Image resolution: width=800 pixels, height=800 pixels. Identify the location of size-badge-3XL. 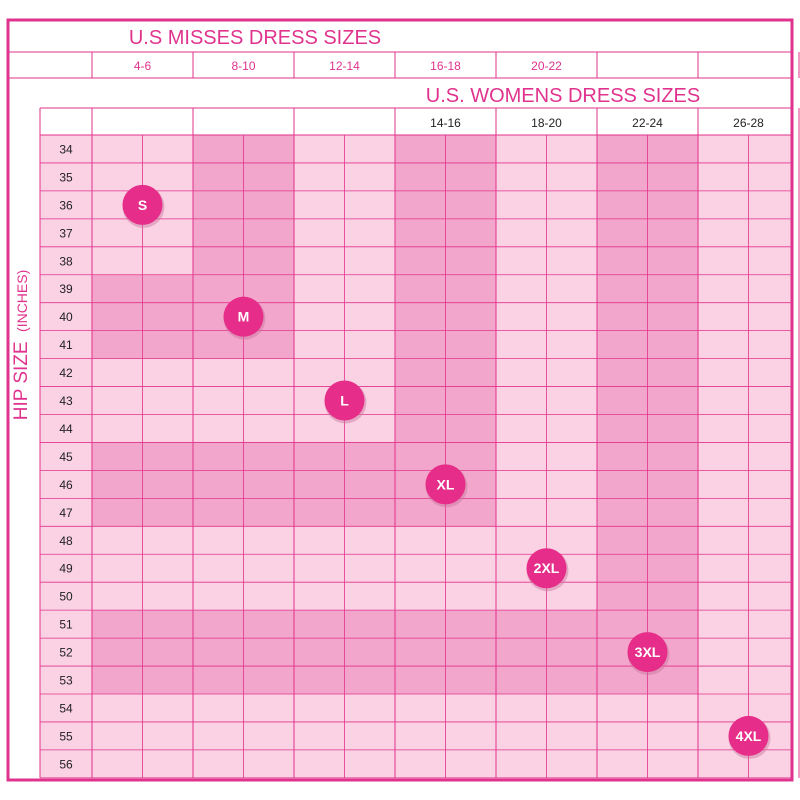
(647, 652).